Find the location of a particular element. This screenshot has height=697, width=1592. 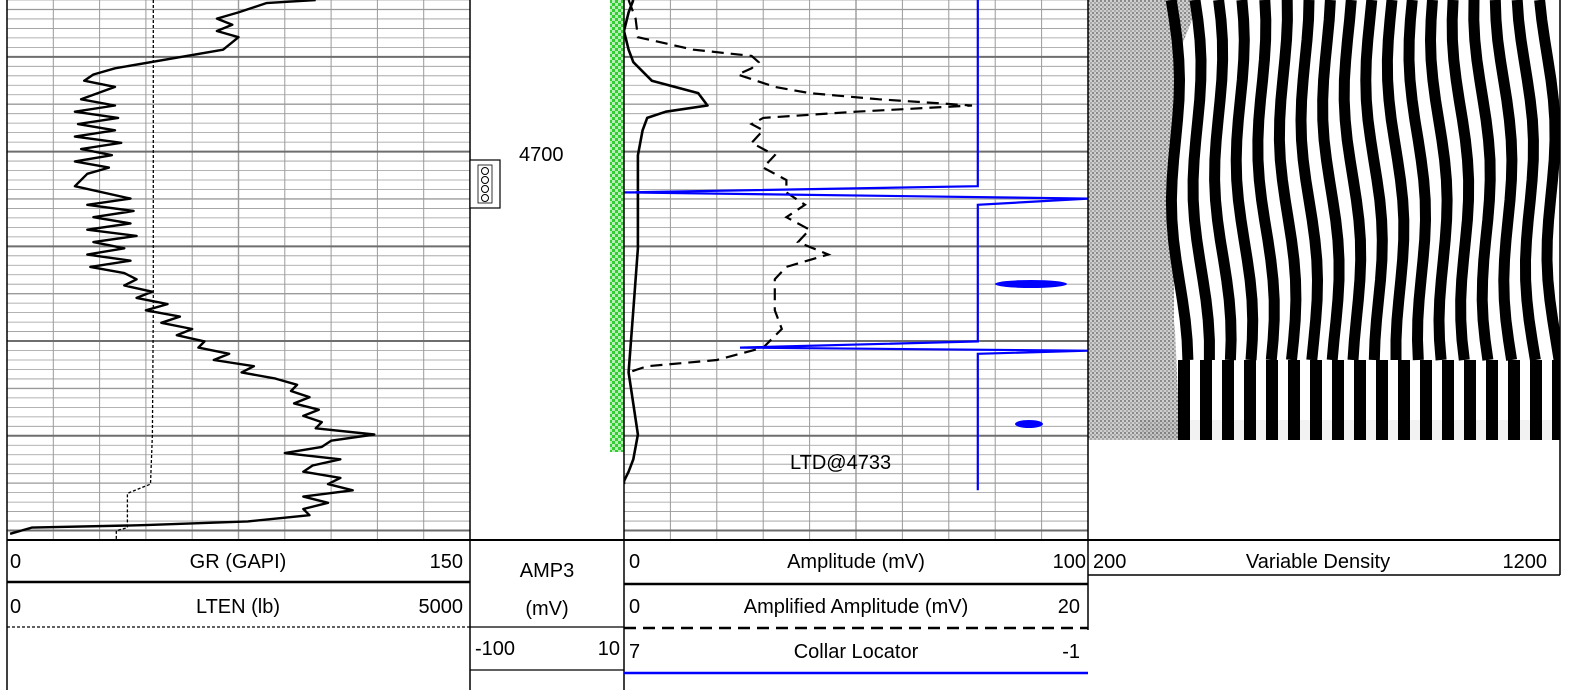

amplified-max-label: 20 is located at coordinates (1068, 607).